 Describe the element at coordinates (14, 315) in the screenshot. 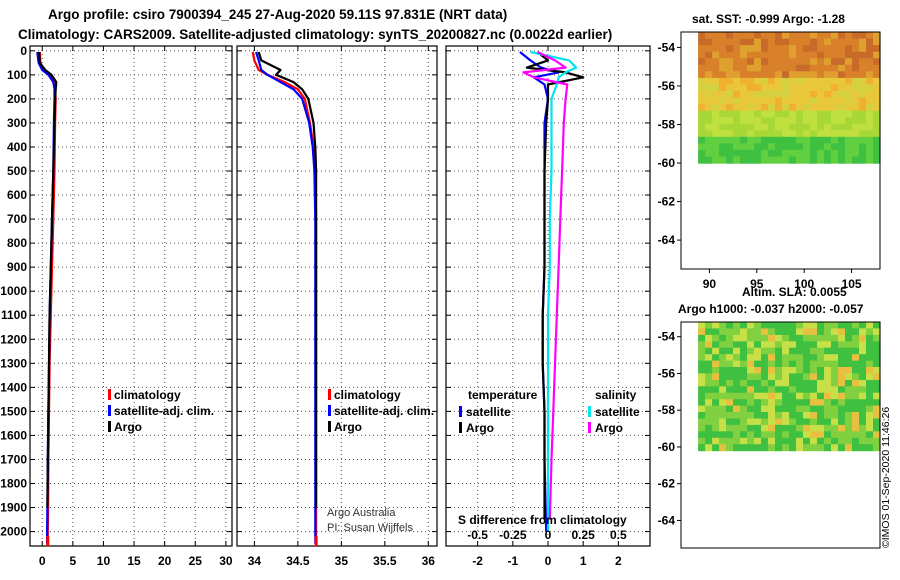

I see `y-tick-label: 1100` at that location.